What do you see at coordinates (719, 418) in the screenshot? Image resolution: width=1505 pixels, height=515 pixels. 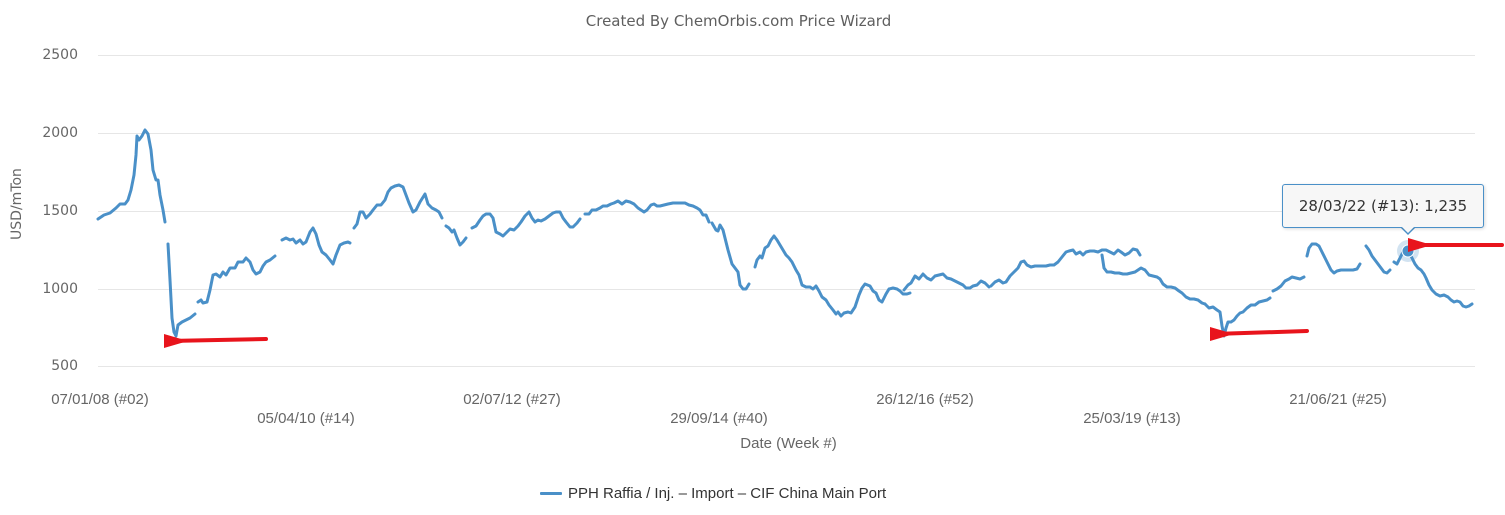 I see `x-tick-label: 29/09/14 (#40)` at bounding box center [719, 418].